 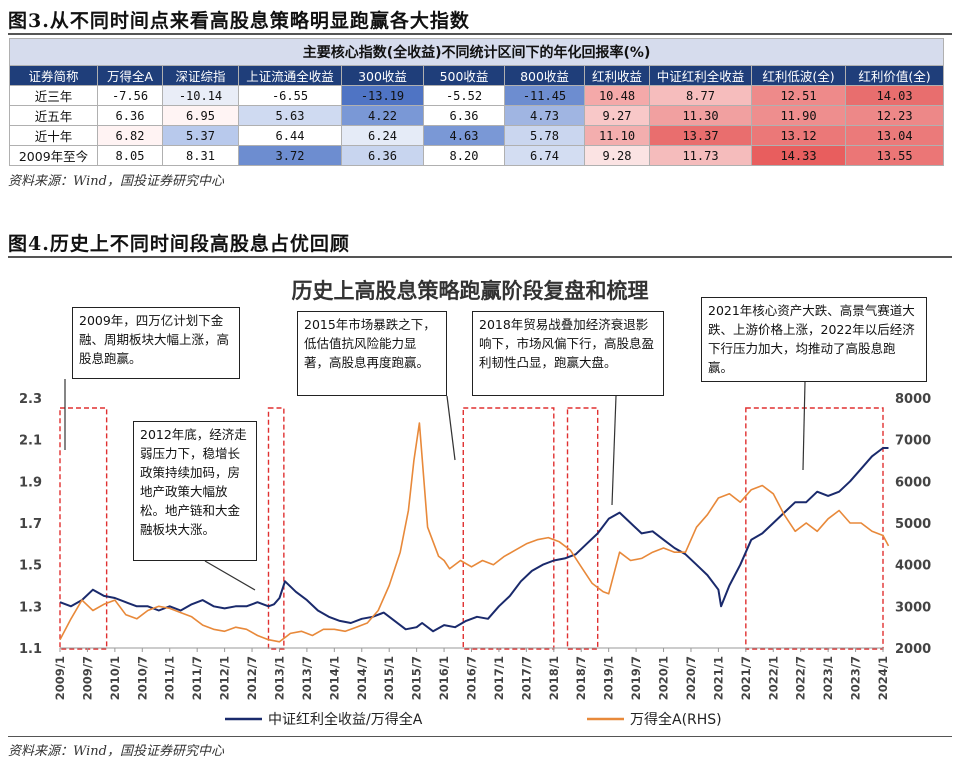 What do you see at coordinates (200, 115) in the screenshot?
I see `table-cell: 6.95` at bounding box center [200, 115].